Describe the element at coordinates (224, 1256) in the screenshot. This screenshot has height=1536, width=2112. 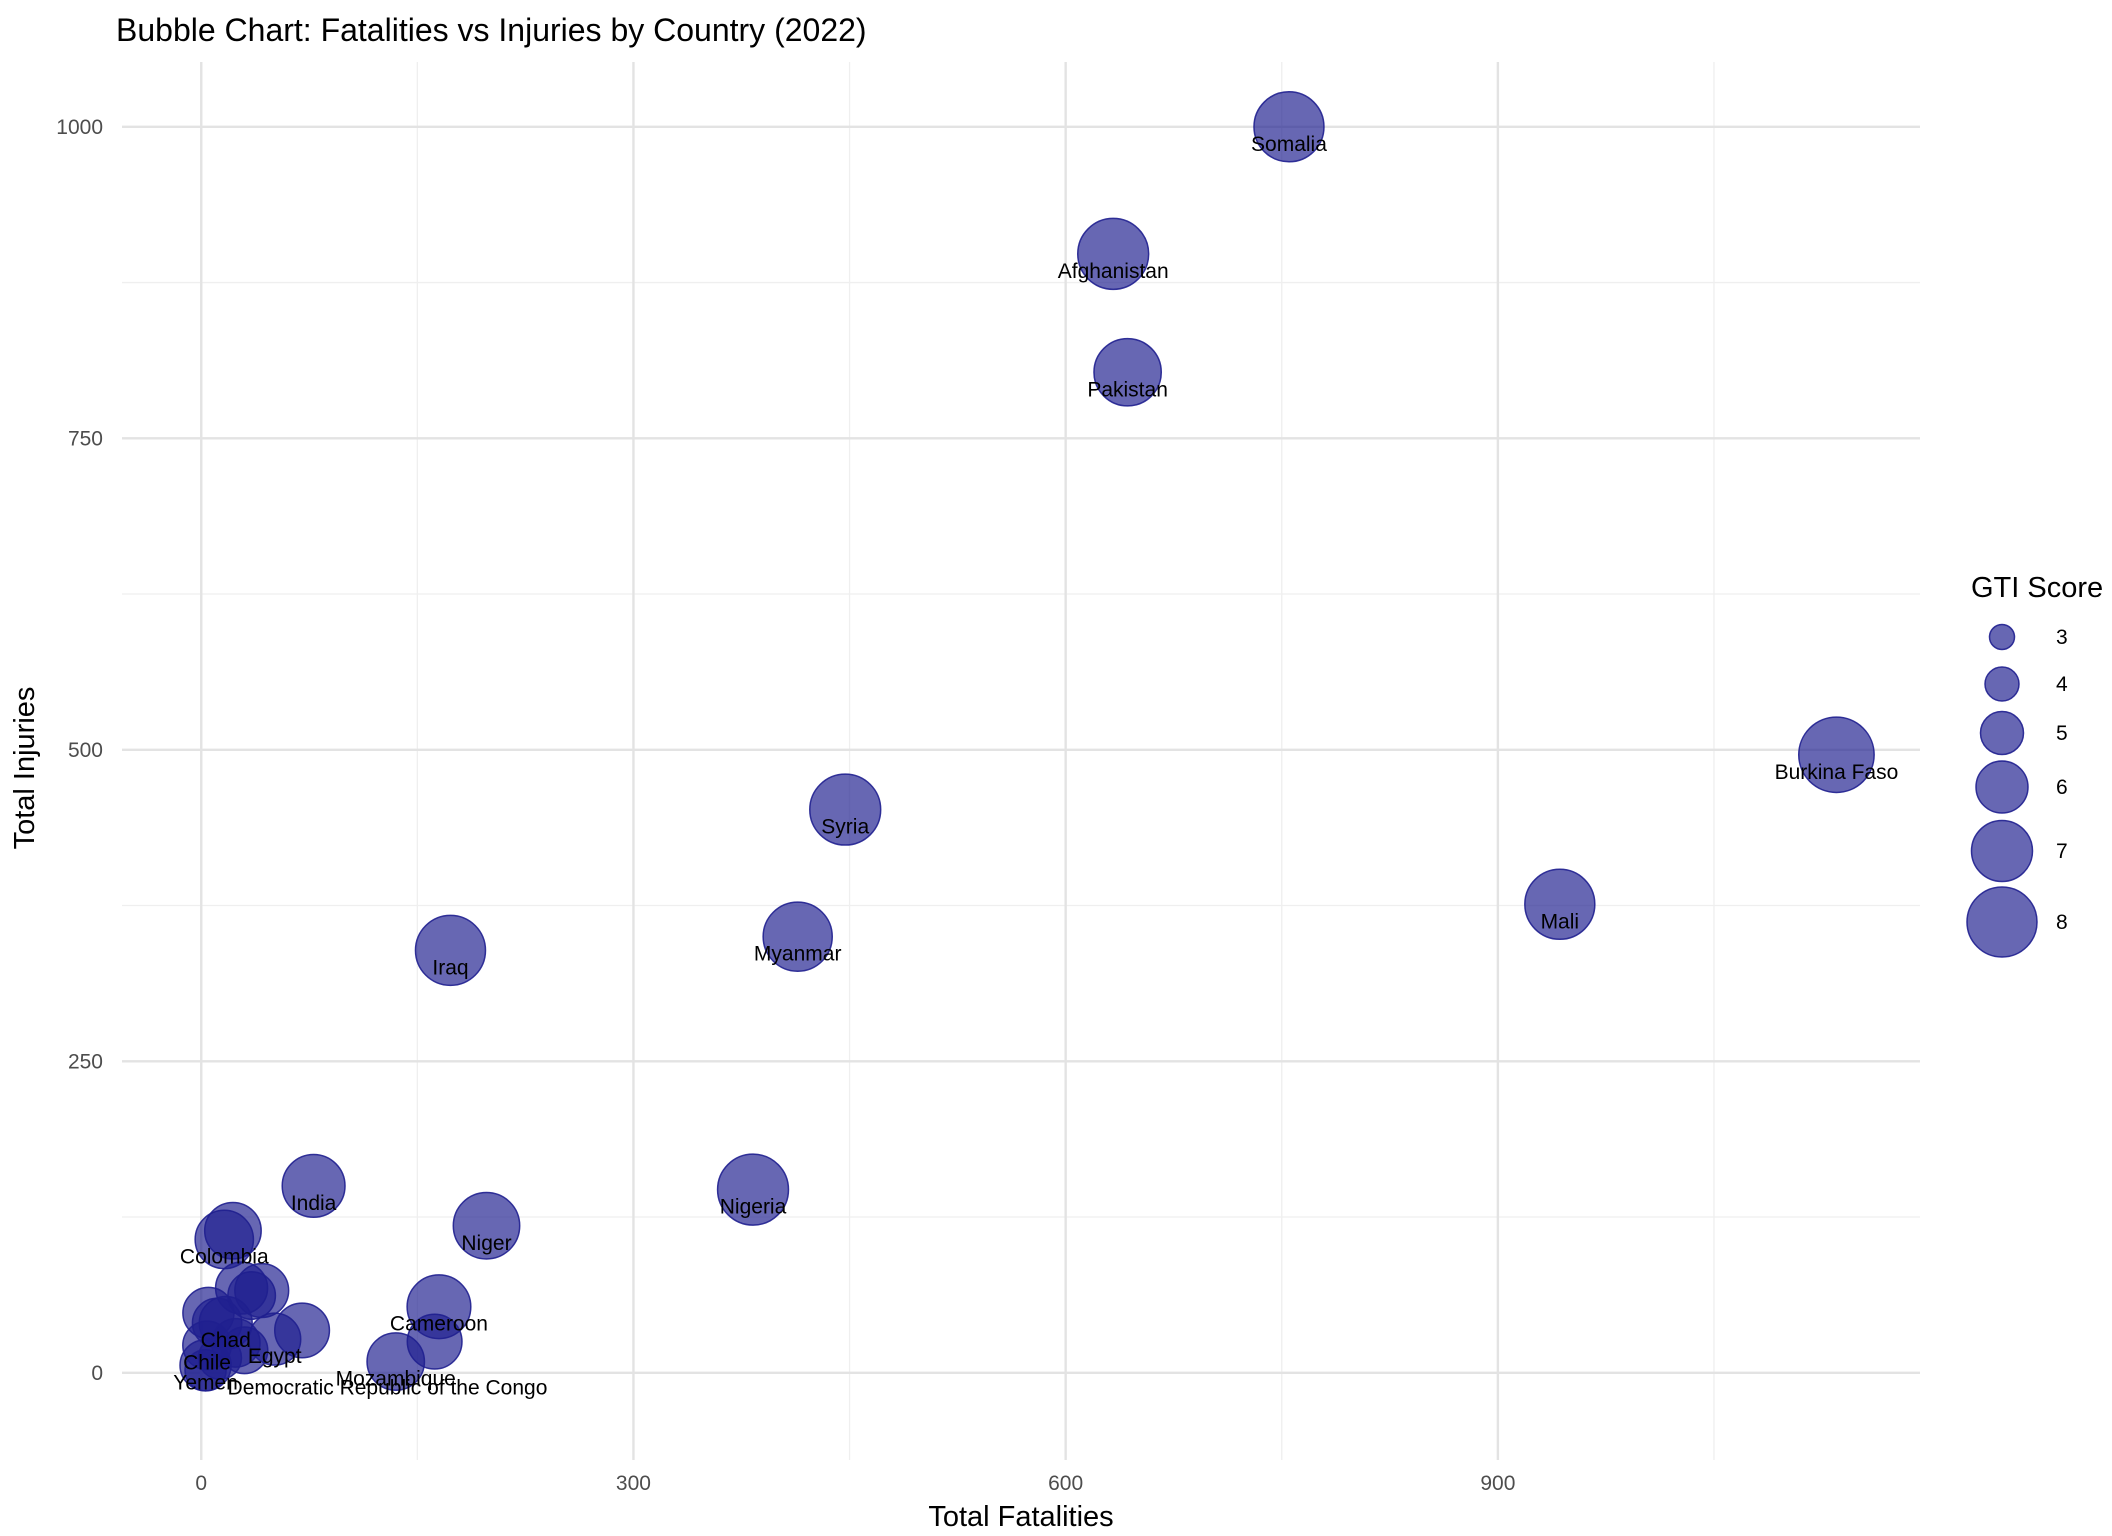
I see `point-label: Colombia` at that location.